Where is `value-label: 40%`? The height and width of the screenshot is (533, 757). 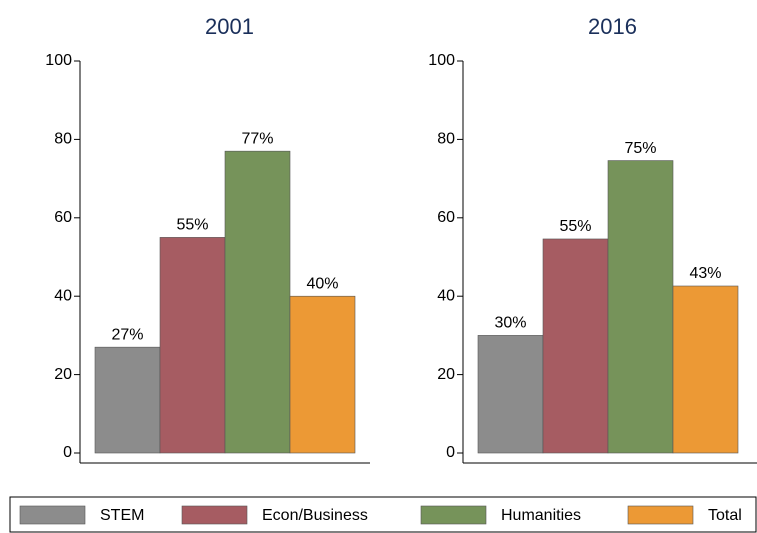
value-label: 40% is located at coordinates (322, 283).